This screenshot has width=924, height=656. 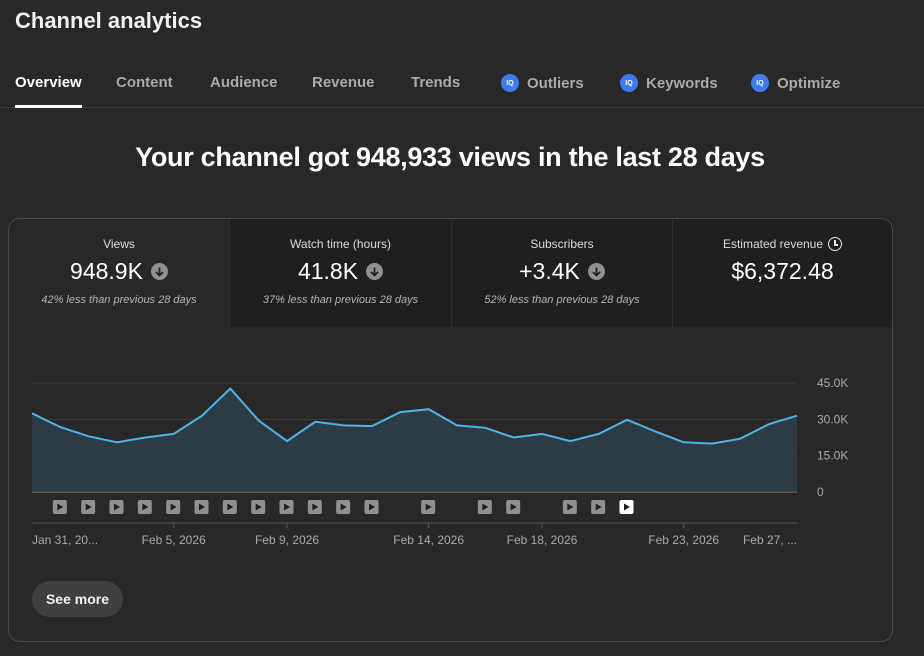 What do you see at coordinates (48, 106) in the screenshot?
I see `active-tab-indicator` at bounding box center [48, 106].